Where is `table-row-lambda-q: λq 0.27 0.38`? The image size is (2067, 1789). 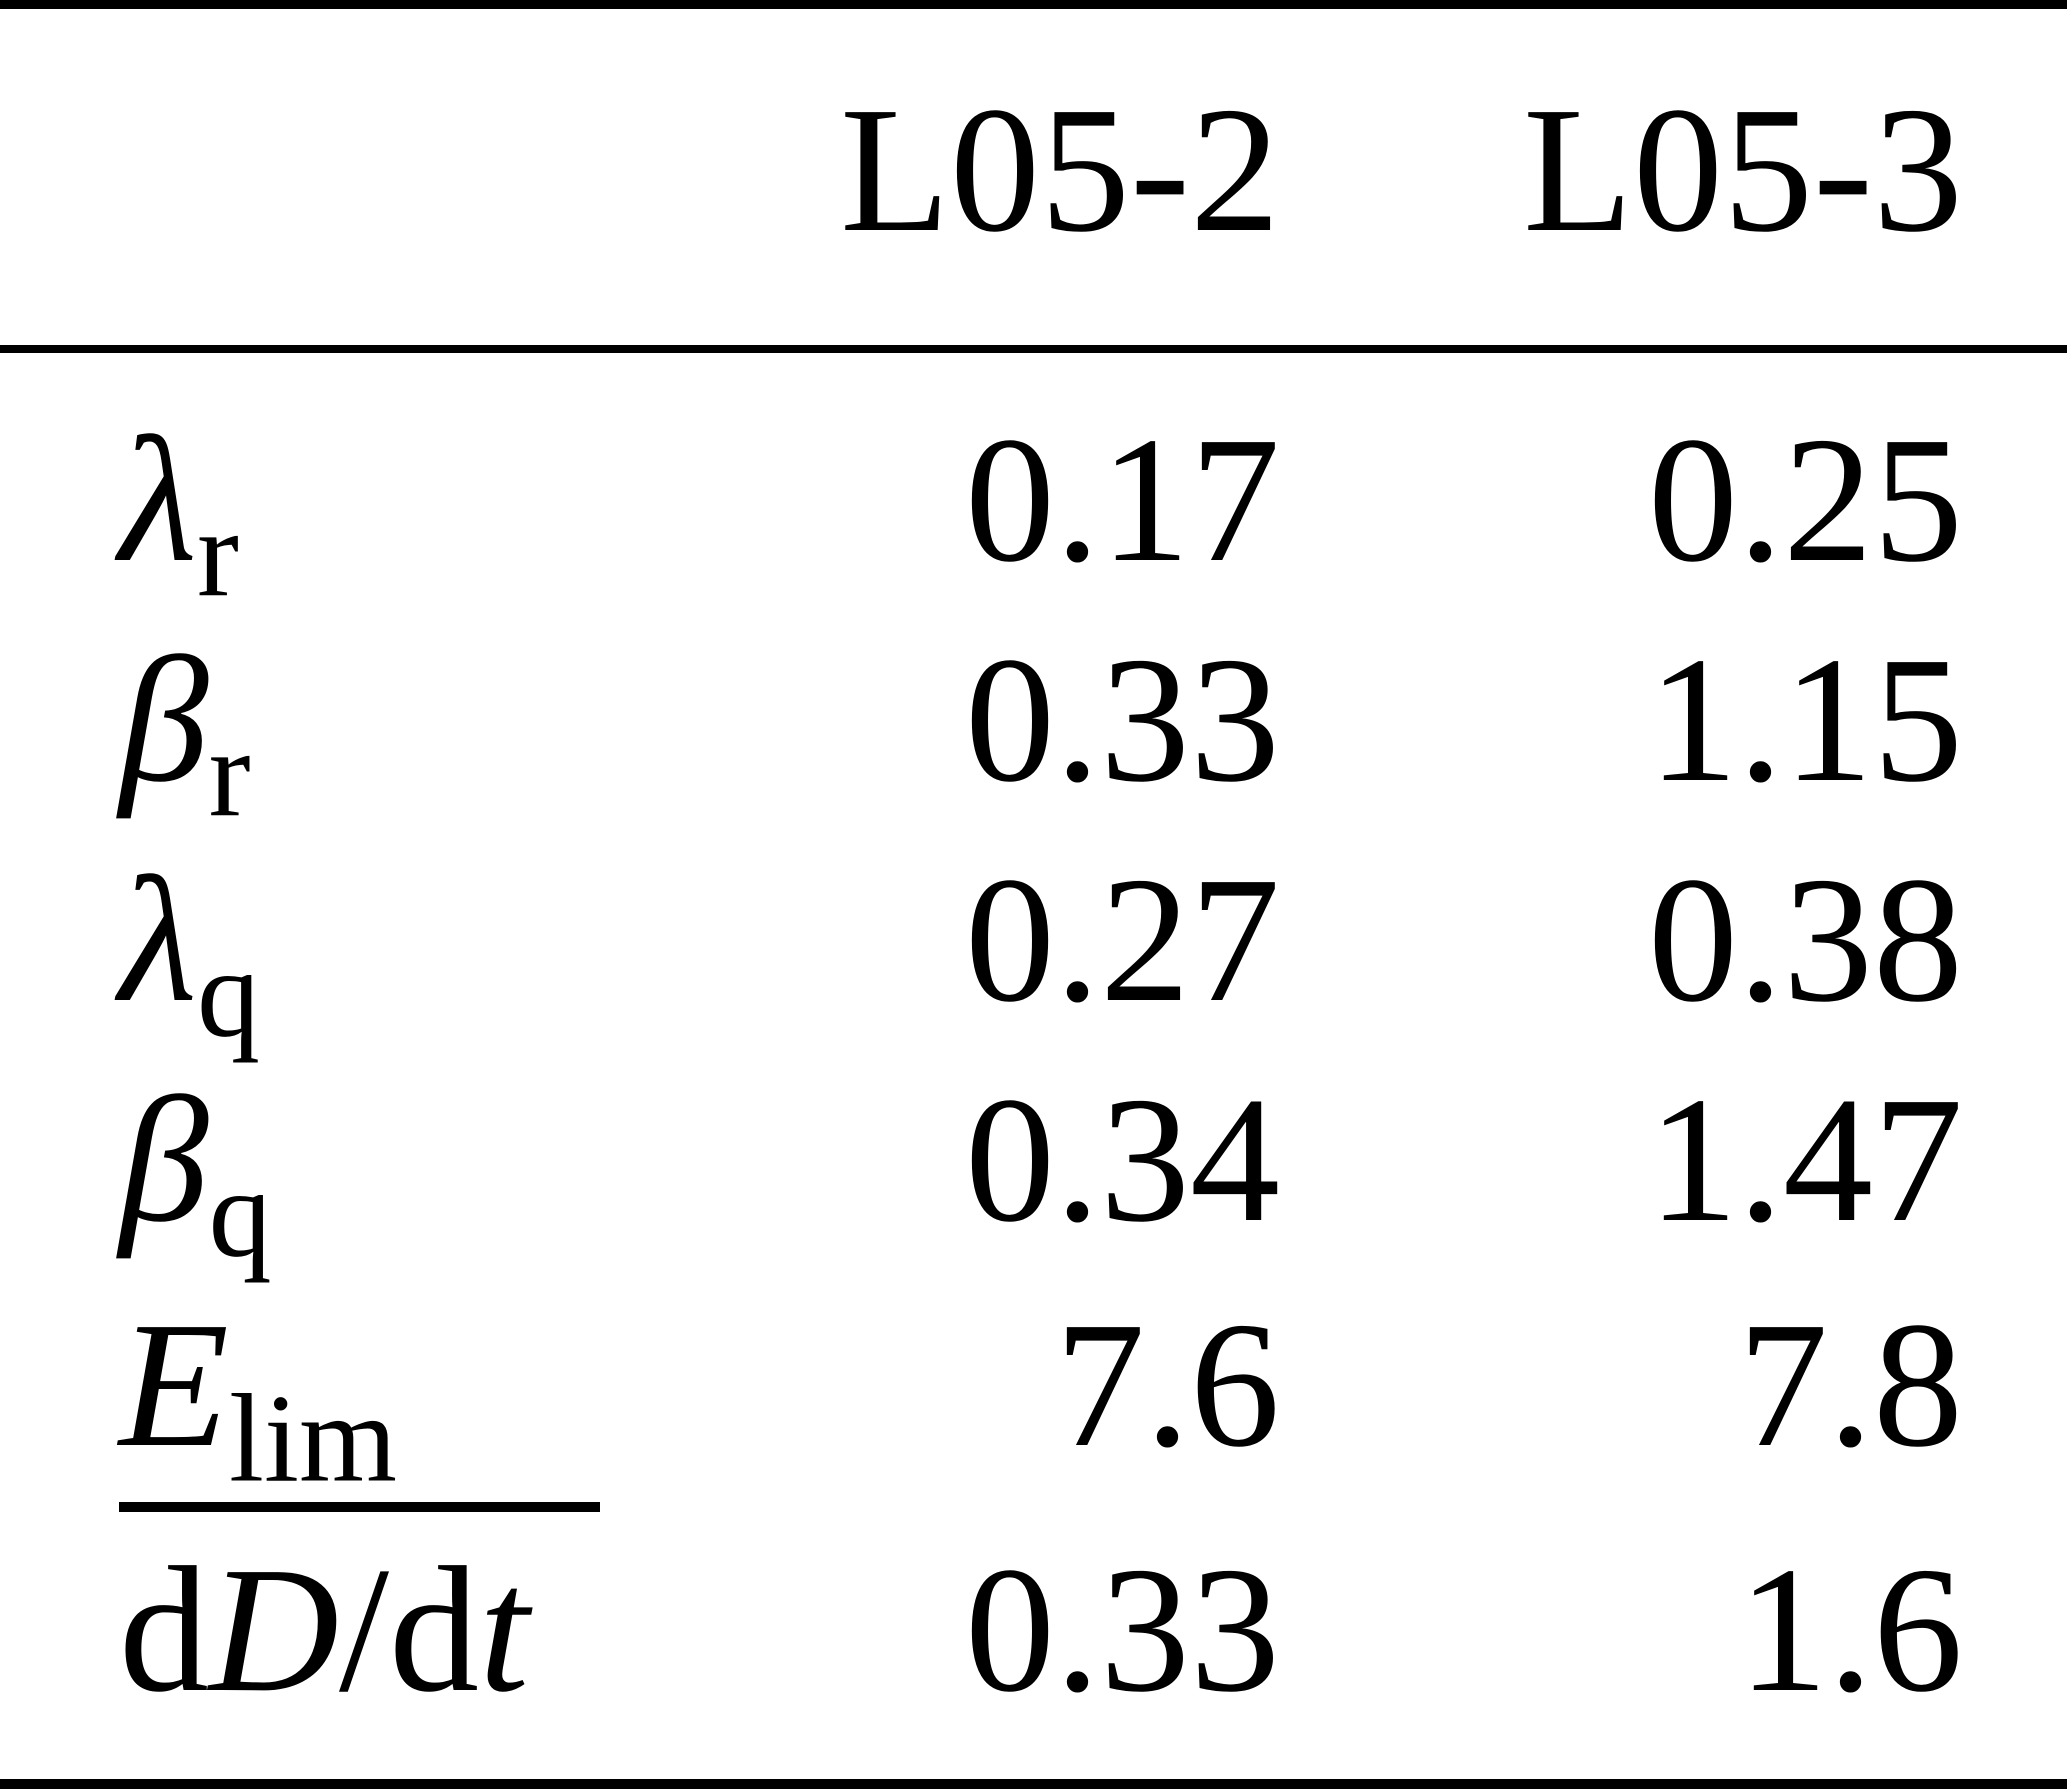
table-row-lambda-q: λq 0.27 0.38 is located at coordinates (1033, 951).